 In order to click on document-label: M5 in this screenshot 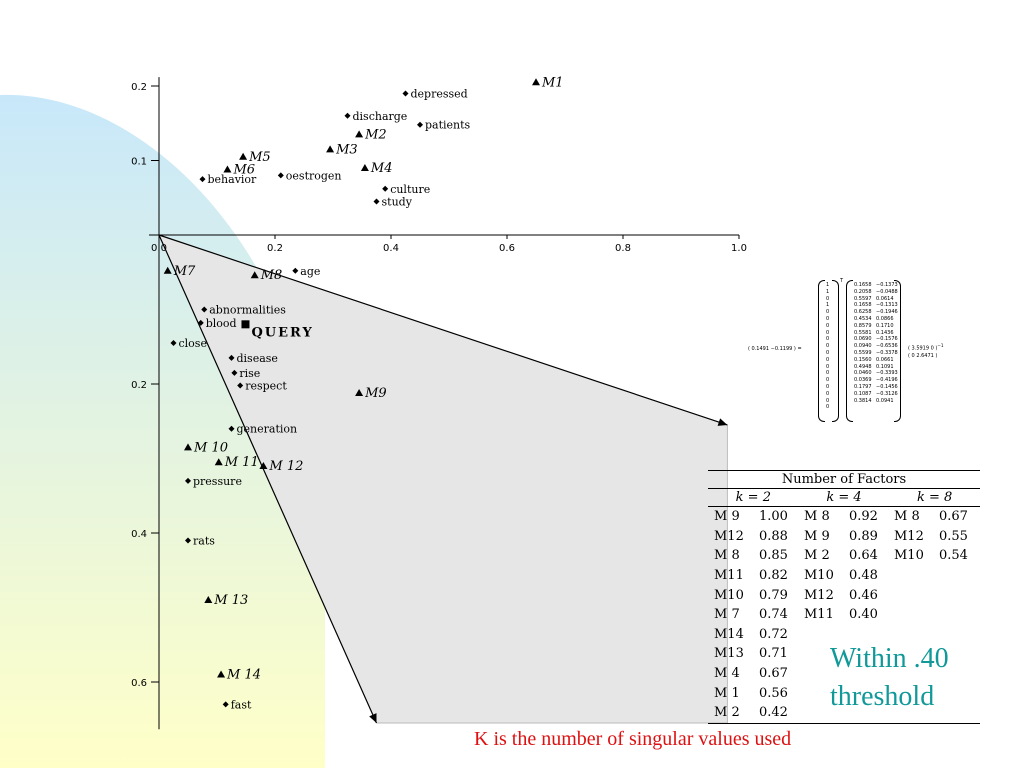, I will do `click(259, 157)`.